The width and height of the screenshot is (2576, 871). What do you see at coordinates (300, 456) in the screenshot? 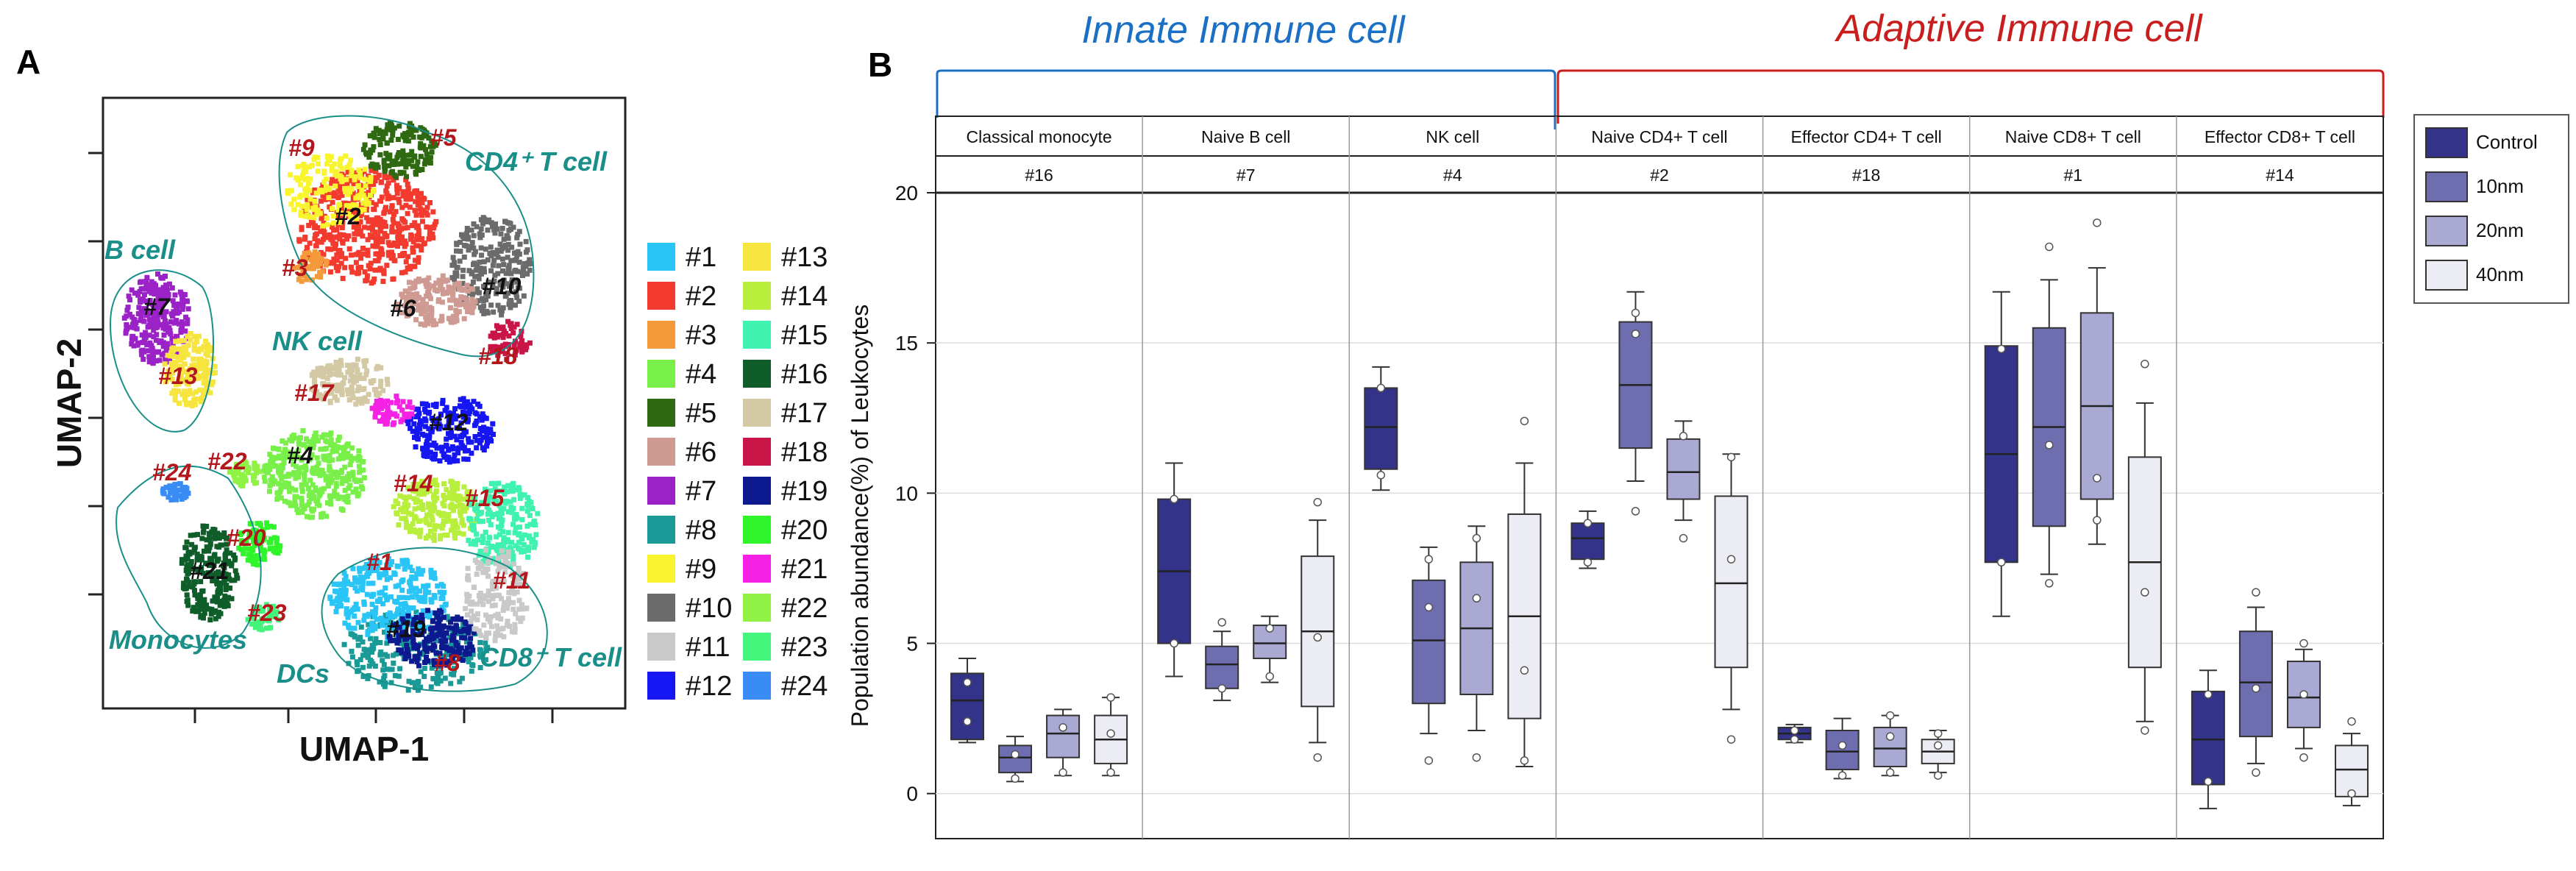
I see `umap-cluster-label: #4` at bounding box center [300, 456].